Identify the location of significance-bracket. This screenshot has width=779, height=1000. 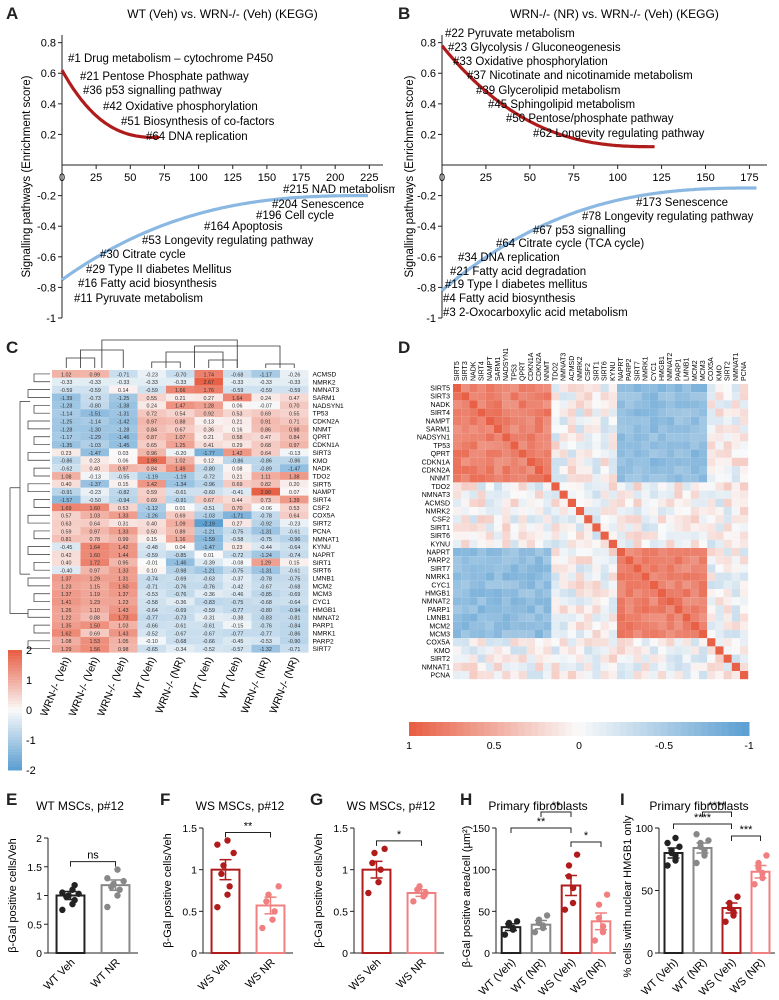
(556, 814).